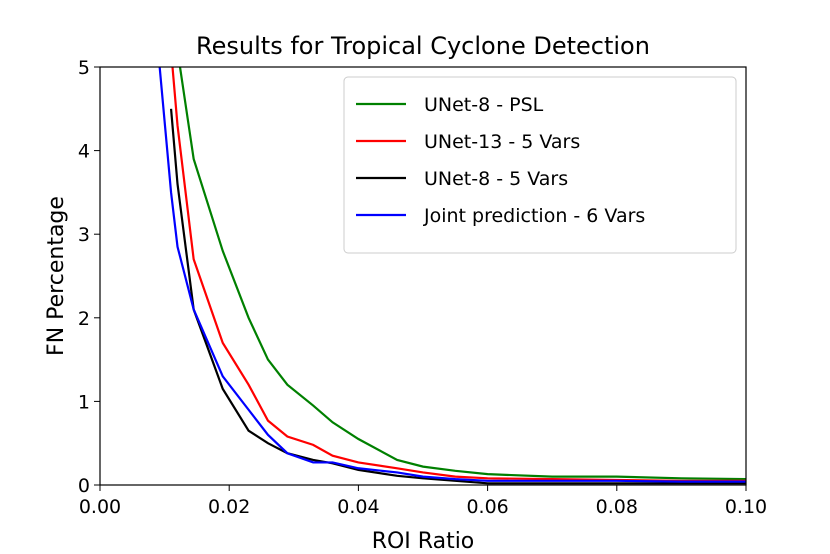 The height and width of the screenshot is (554, 830). I want to click on y-tick-label: 2, so click(84, 319).